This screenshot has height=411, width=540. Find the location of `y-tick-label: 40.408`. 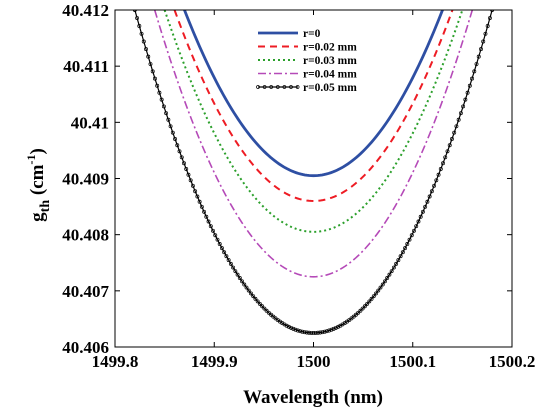

y-tick-label: 40.408 is located at coordinates (85, 235).